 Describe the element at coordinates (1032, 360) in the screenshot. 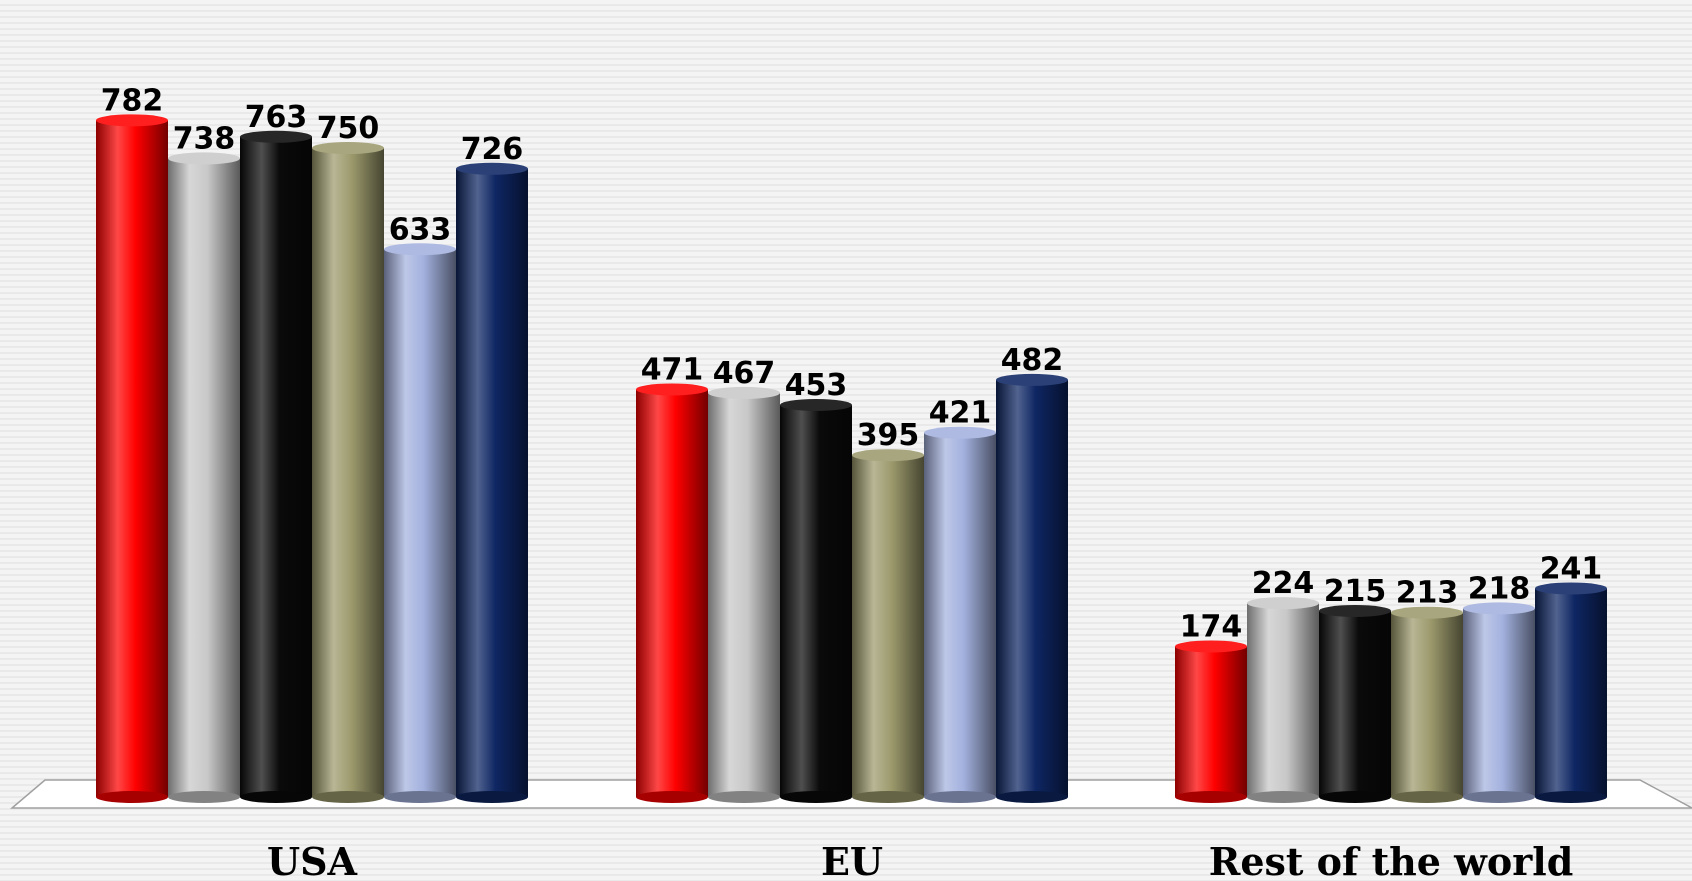

I see `data-label: 482` at that location.